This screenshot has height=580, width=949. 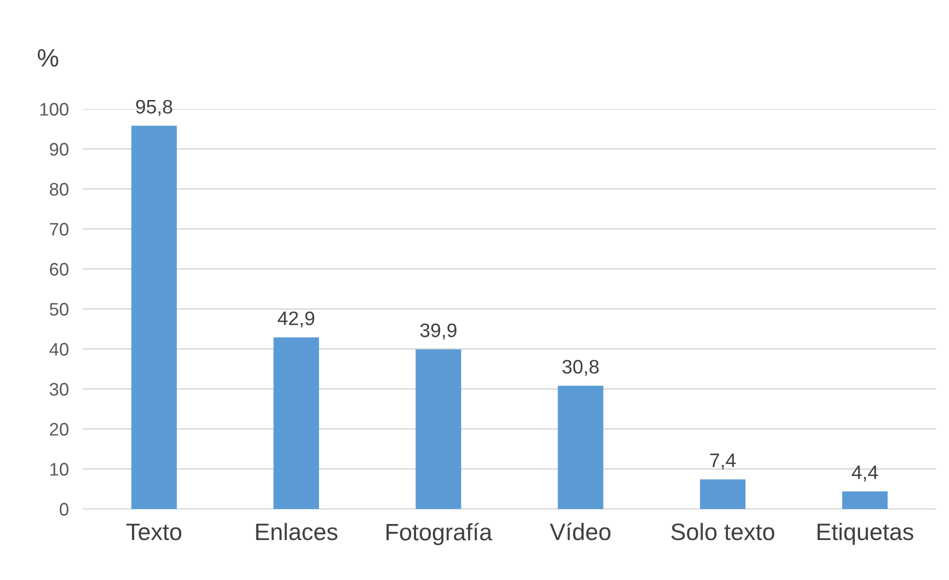 What do you see at coordinates (865, 474) in the screenshot?
I see `data-label: 4,4` at bounding box center [865, 474].